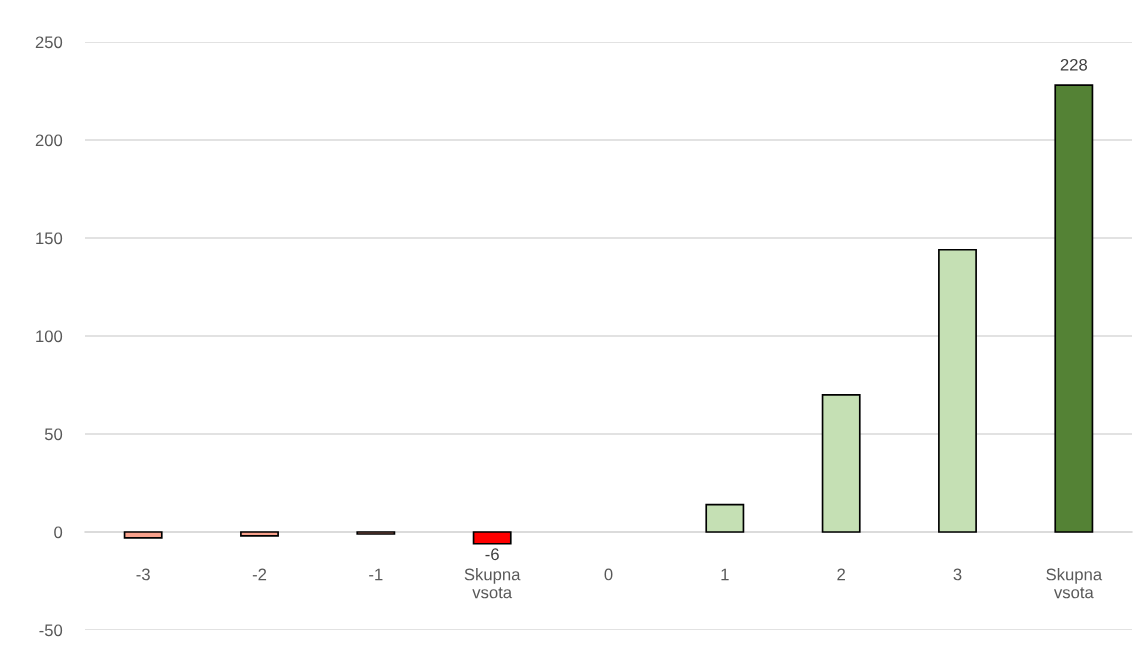 The height and width of the screenshot is (653, 1142). I want to click on y-tick-label: 150, so click(49, 238).